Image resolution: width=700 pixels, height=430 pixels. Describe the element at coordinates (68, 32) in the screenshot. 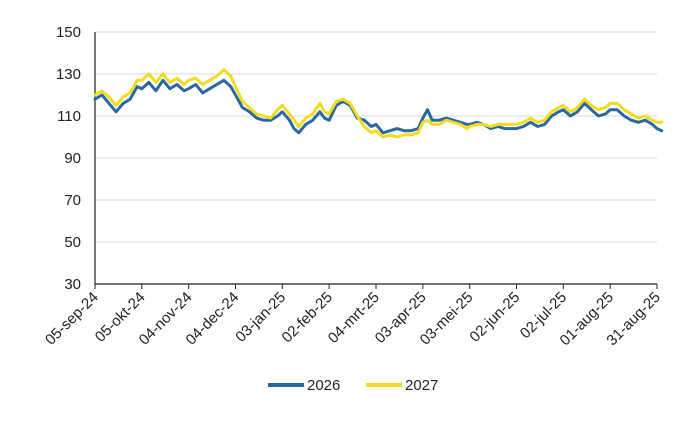

I see `y-tick-label: 150` at that location.